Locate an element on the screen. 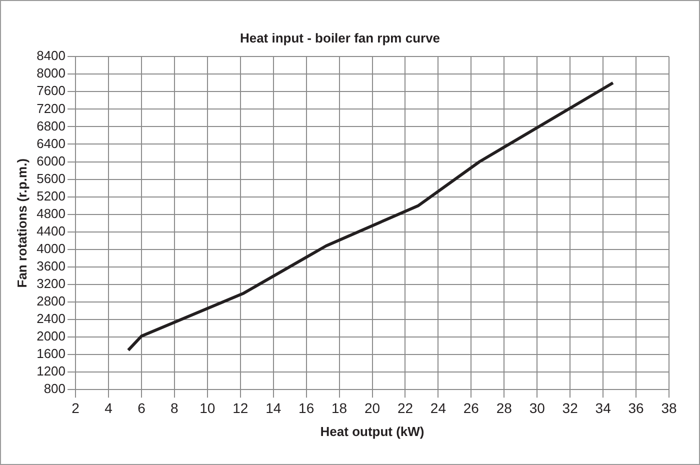 The height and width of the screenshot is (465, 700). x-tick-label: 4 is located at coordinates (108, 408).